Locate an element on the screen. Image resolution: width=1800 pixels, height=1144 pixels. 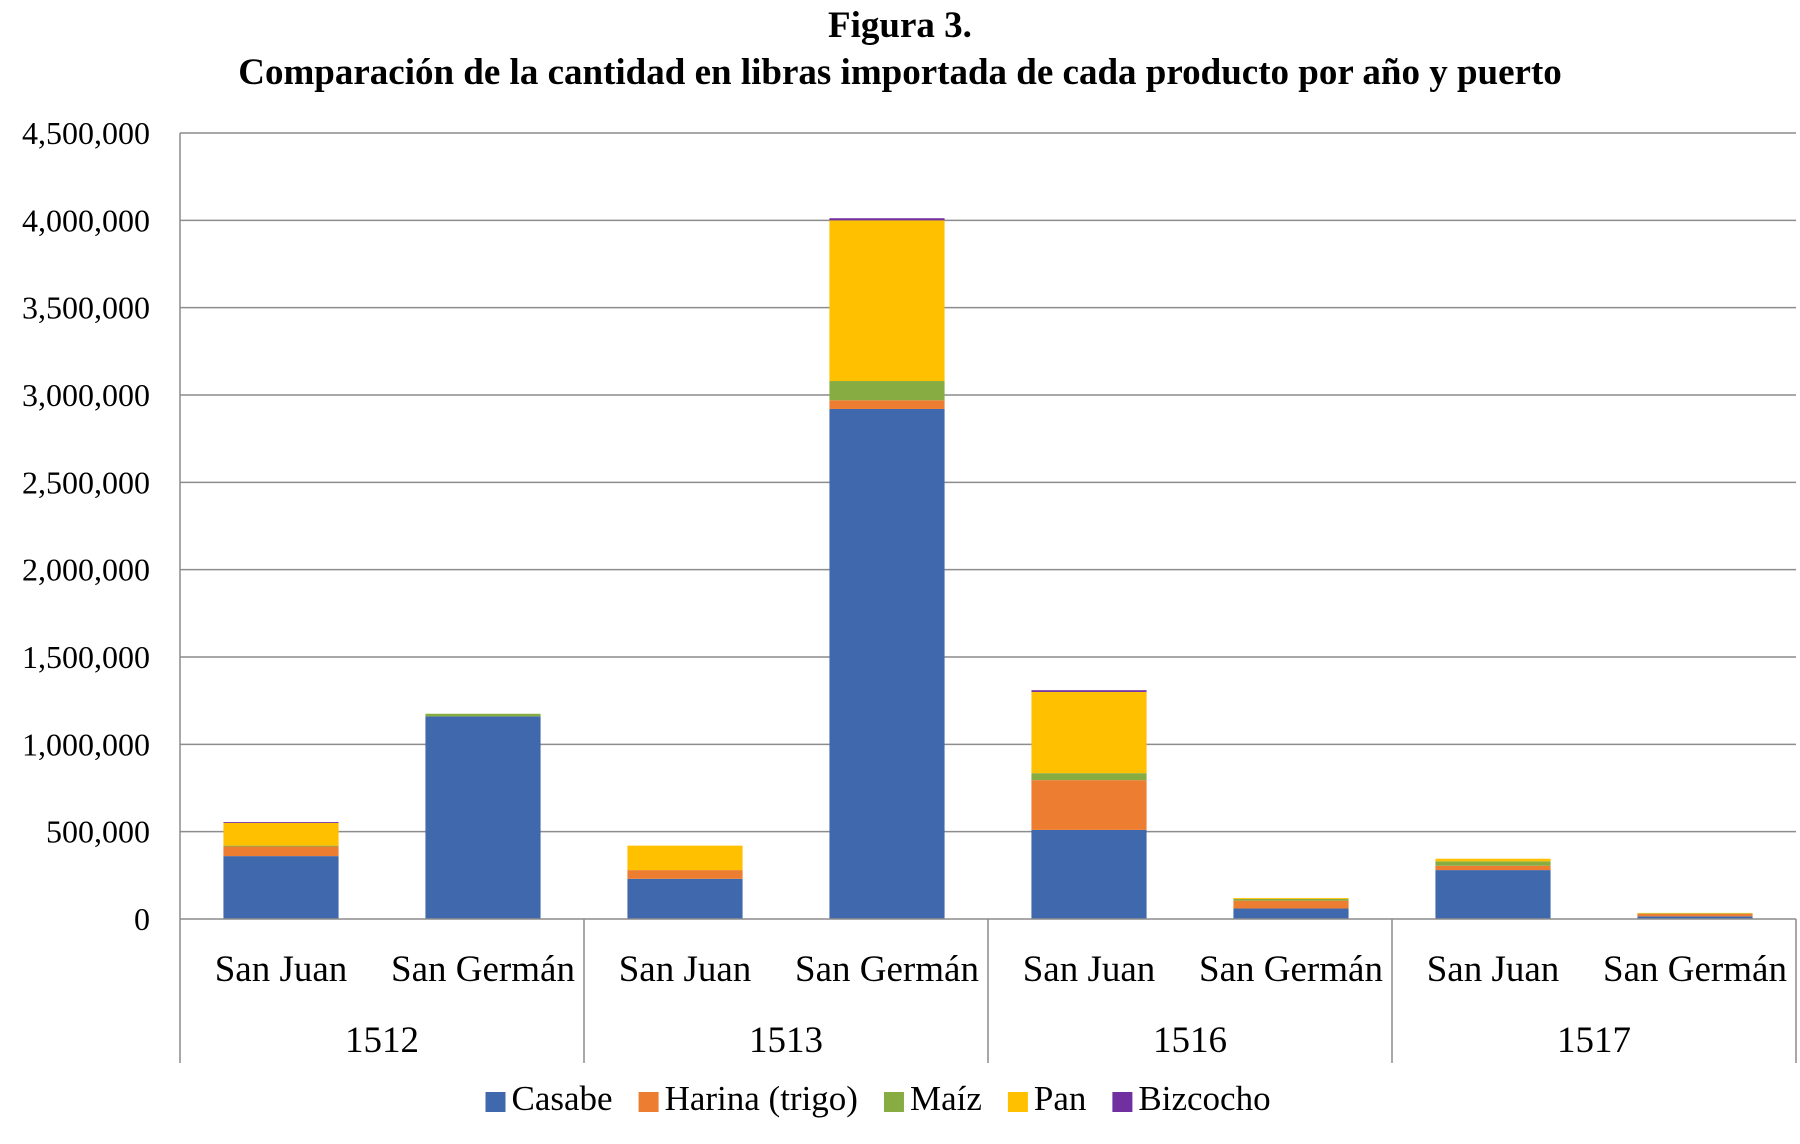
y-tick-label: 1,500,000 is located at coordinates (86, 657).